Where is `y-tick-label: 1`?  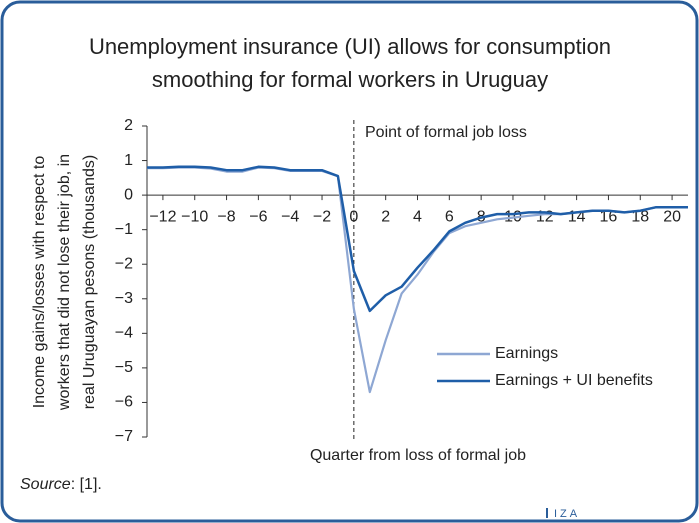
y-tick-label: 1 is located at coordinates (128, 160).